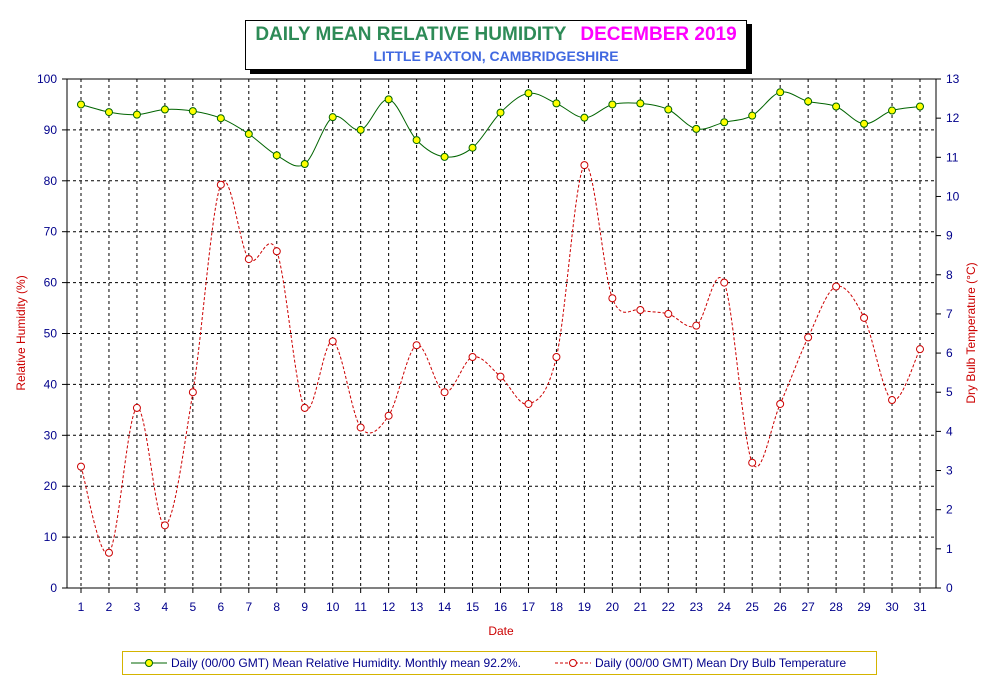 The image size is (999, 683). What do you see at coordinates (613, 607) in the screenshot?
I see `x-tick-label: 20` at bounding box center [613, 607].